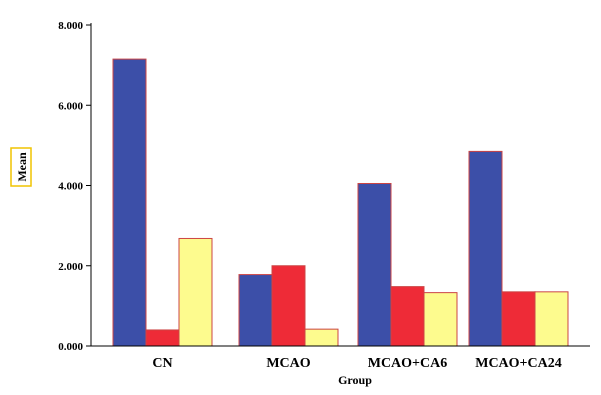  I want to click on x-category-label: MCAO, so click(288, 363).